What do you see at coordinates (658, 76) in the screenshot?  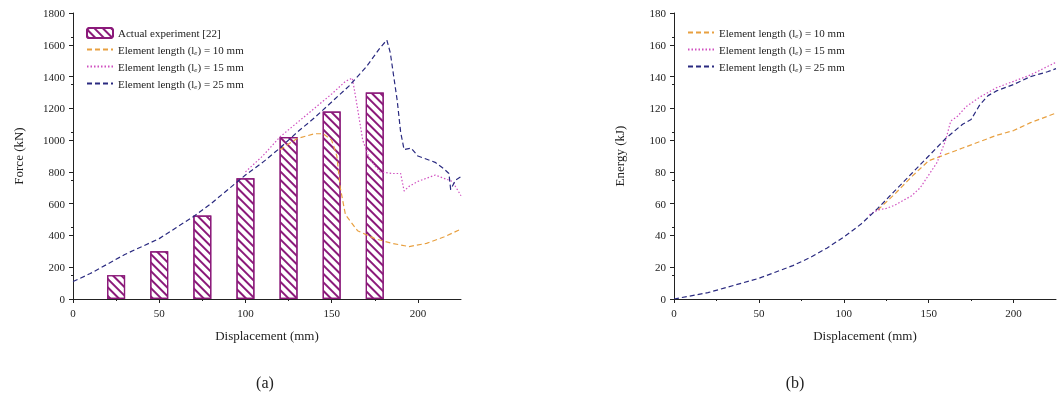 I see `y-tick-label: 140` at bounding box center [658, 76].